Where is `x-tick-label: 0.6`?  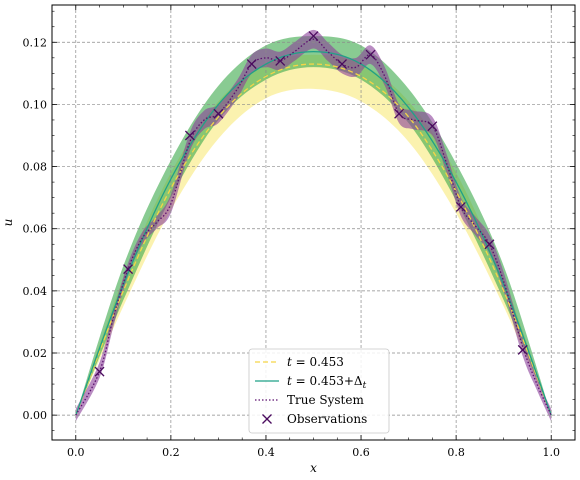 x-tick-label: 0.6 is located at coordinates (361, 452).